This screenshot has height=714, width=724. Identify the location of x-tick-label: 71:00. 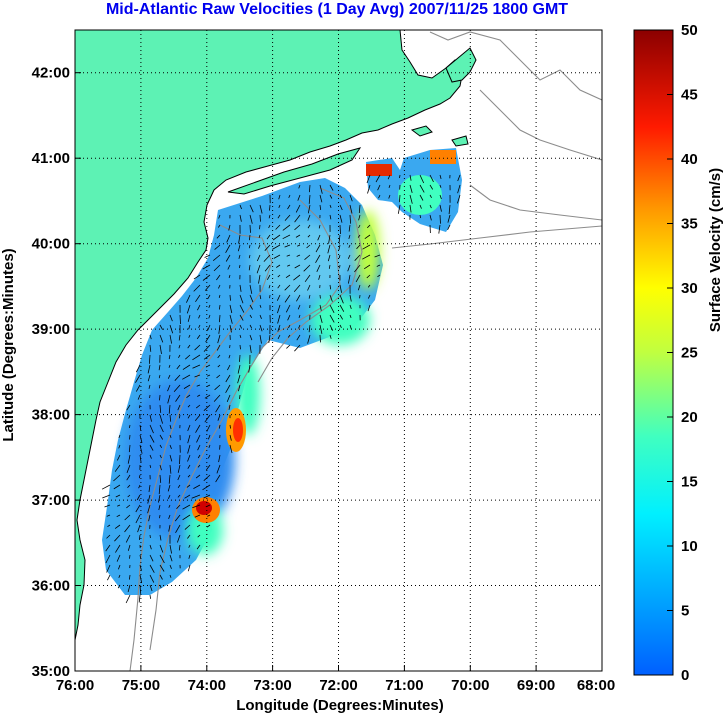
(404, 685).